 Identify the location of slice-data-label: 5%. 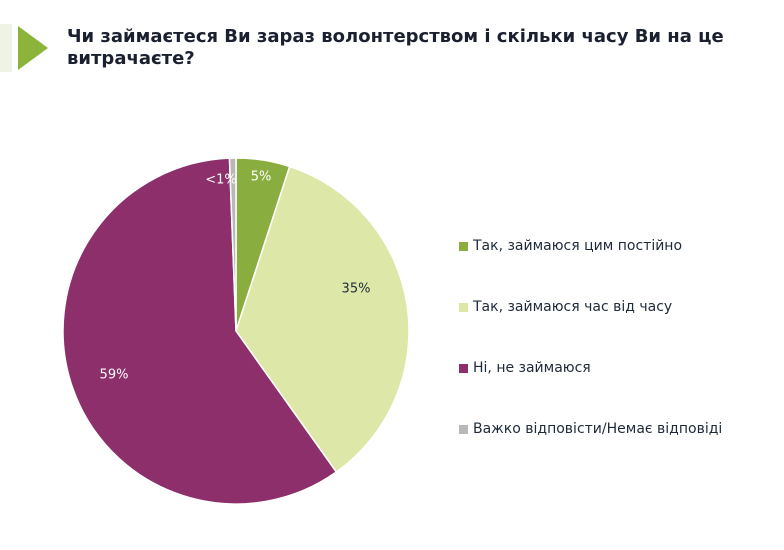
(261, 177).